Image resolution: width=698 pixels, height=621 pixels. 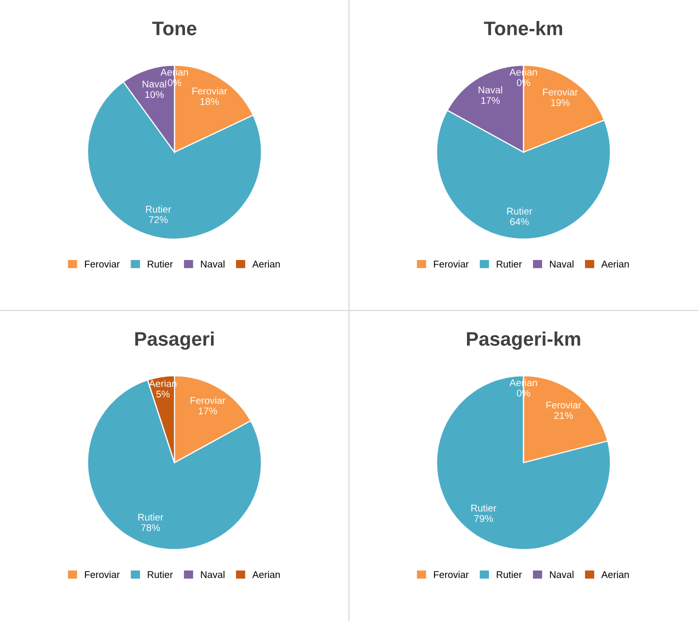 What do you see at coordinates (163, 394) in the screenshot?
I see `data-label: 5%` at bounding box center [163, 394].